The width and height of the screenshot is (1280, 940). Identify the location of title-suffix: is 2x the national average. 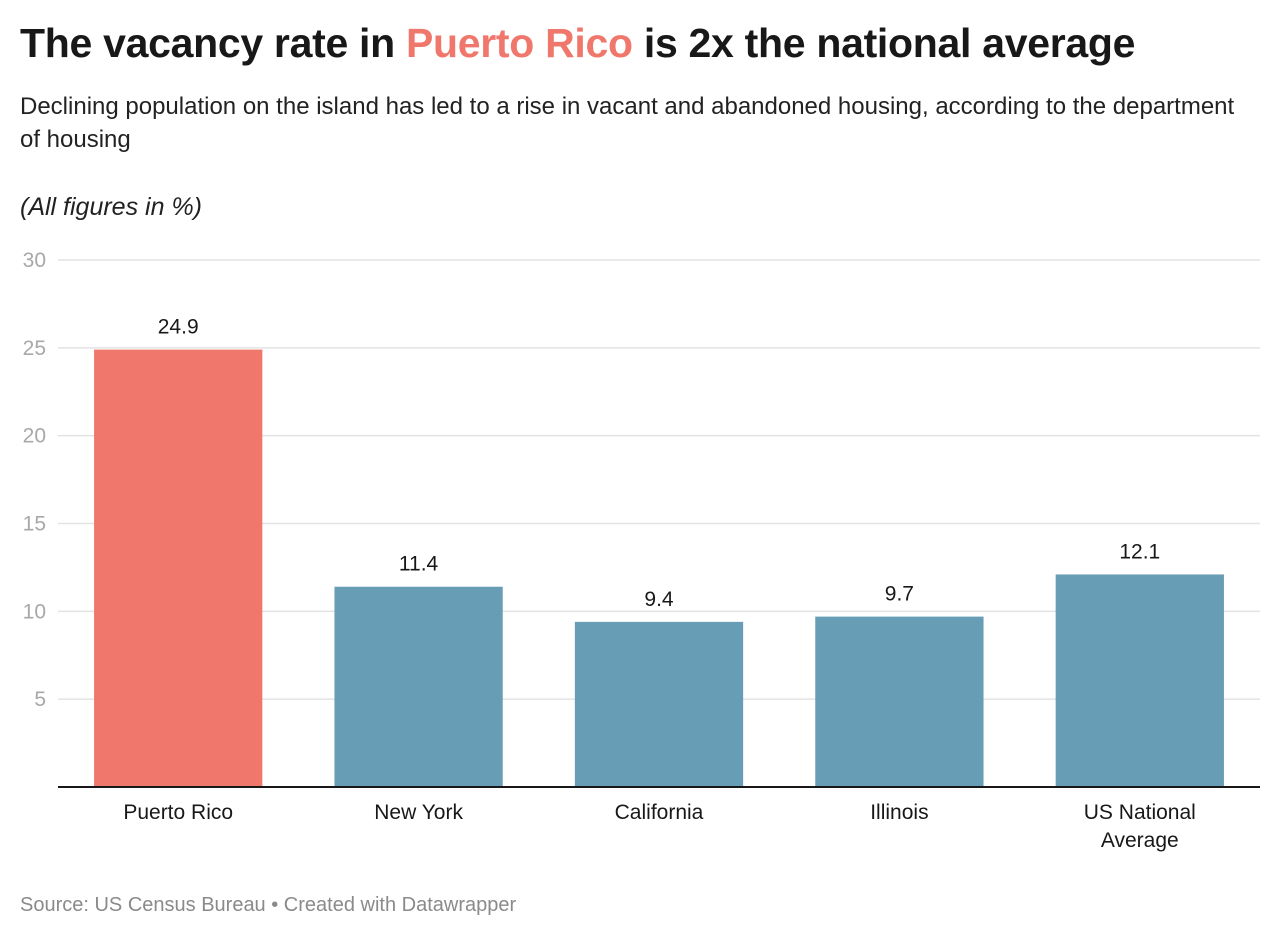
(884, 43).